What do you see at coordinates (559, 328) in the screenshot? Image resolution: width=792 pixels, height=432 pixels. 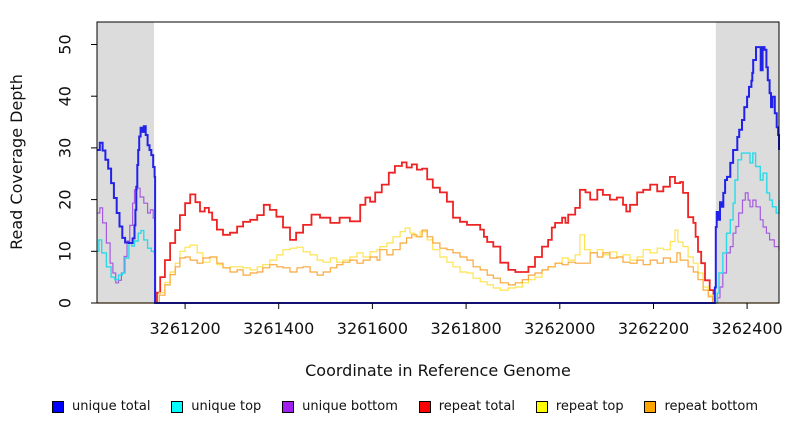 I see `x-tick-label: 3262000` at bounding box center [559, 328].